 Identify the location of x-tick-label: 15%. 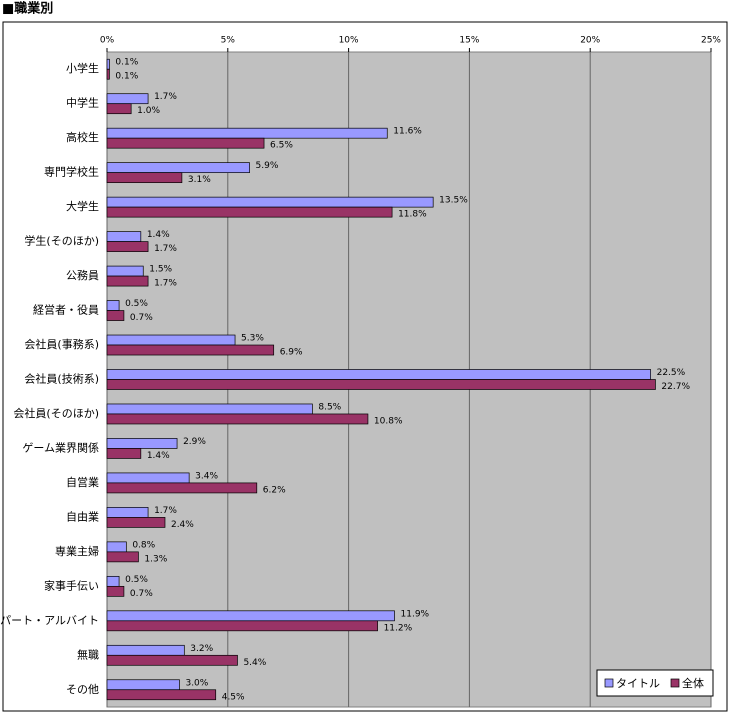
(469, 41).